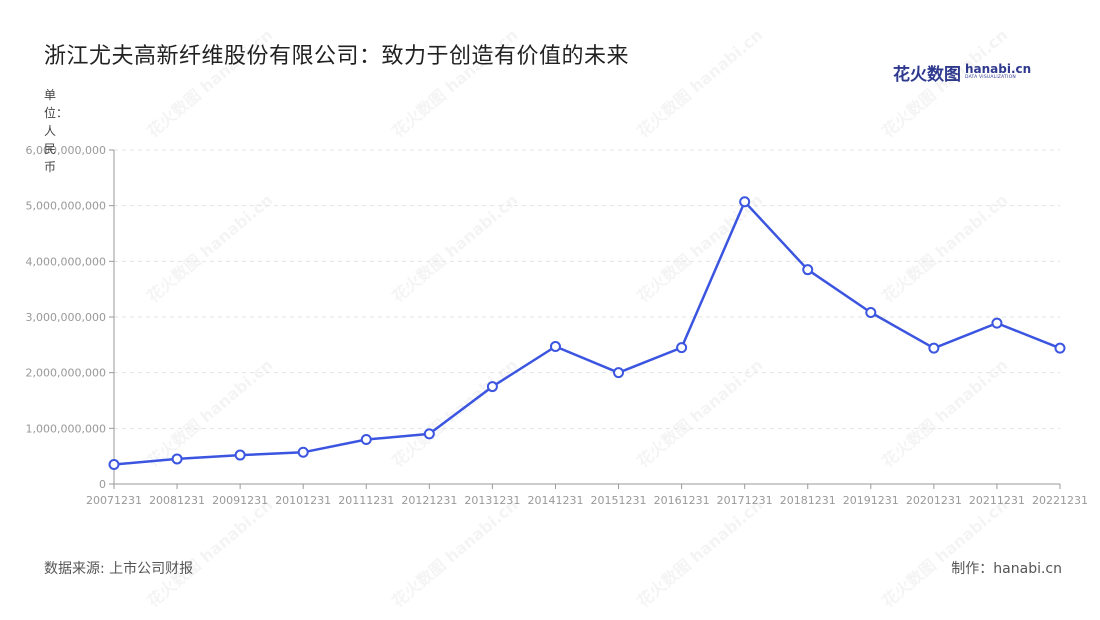  What do you see at coordinates (66, 206) in the screenshot?
I see `y-tick-label: 5,000,000,000` at bounding box center [66, 206].